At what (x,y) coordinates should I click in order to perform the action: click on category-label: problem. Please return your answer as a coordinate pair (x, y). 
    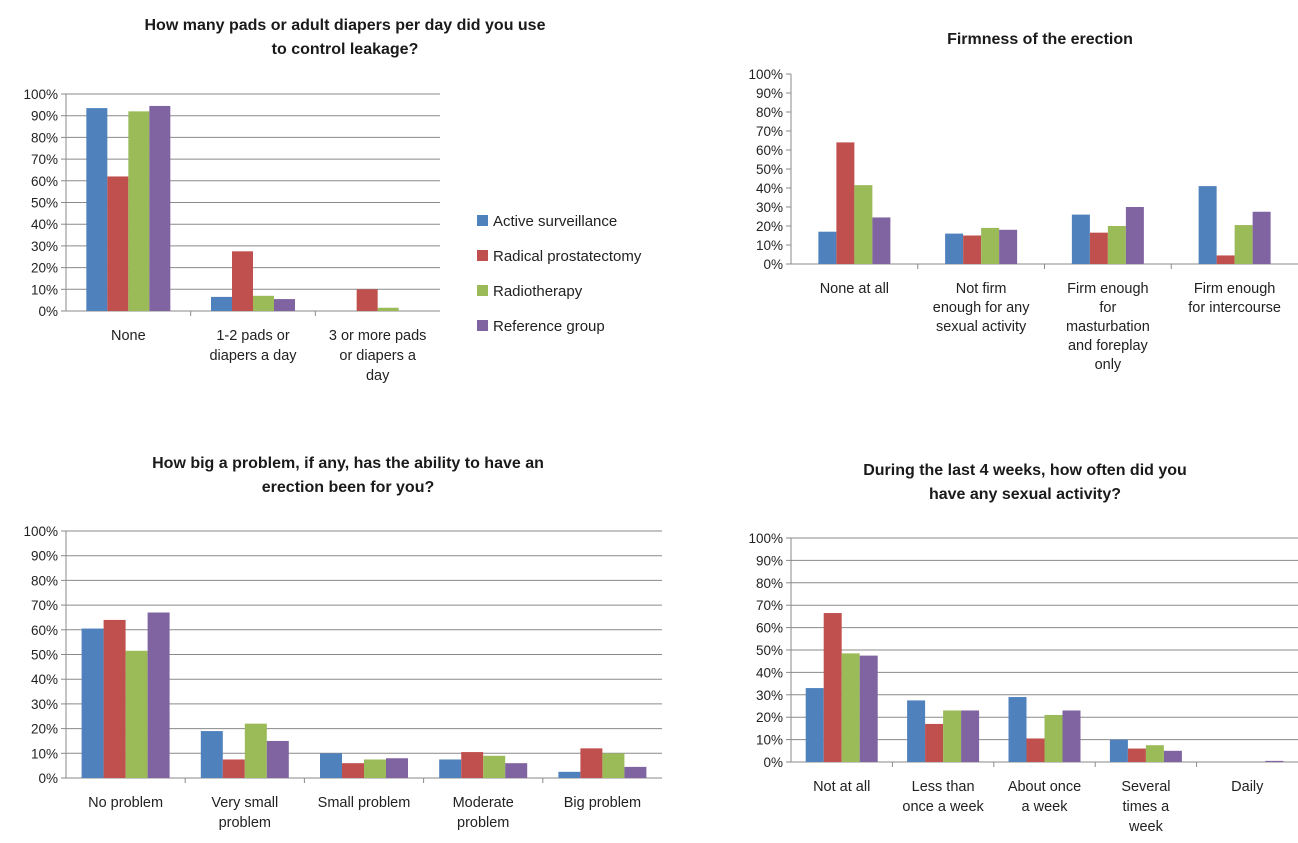
    Looking at the image, I should click on (245, 823).